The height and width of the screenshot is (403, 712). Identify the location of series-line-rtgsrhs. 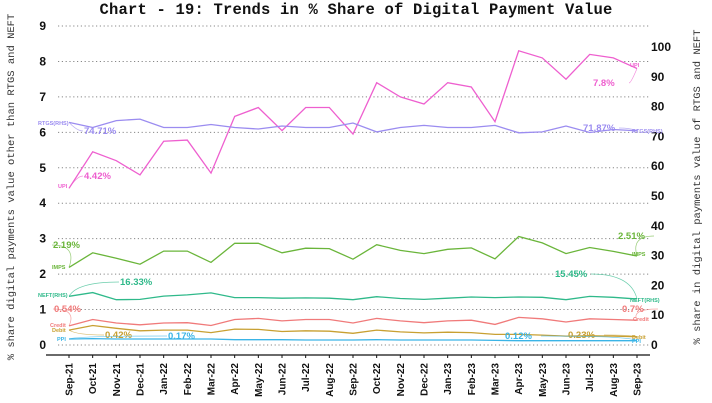
(353, 126).